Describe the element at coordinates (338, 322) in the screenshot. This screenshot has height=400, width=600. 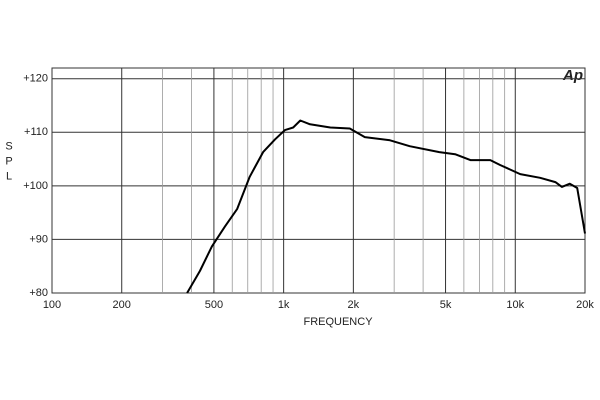
I see `x-axis-label: FREQUENCY` at that location.